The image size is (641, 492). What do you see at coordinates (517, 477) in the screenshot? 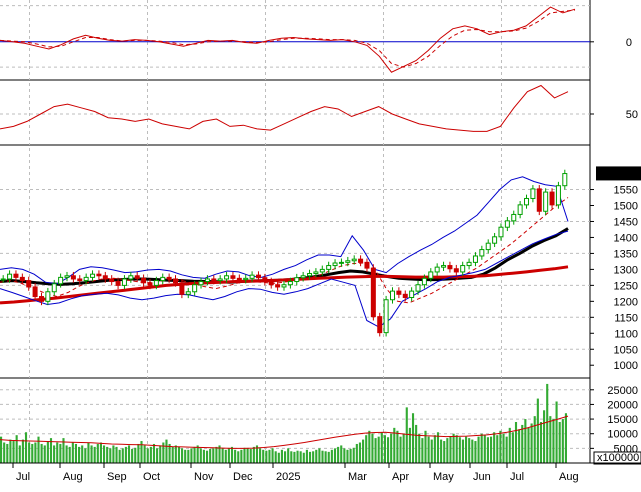
I see `x-tick-Jul: Jul` at bounding box center [517, 477].